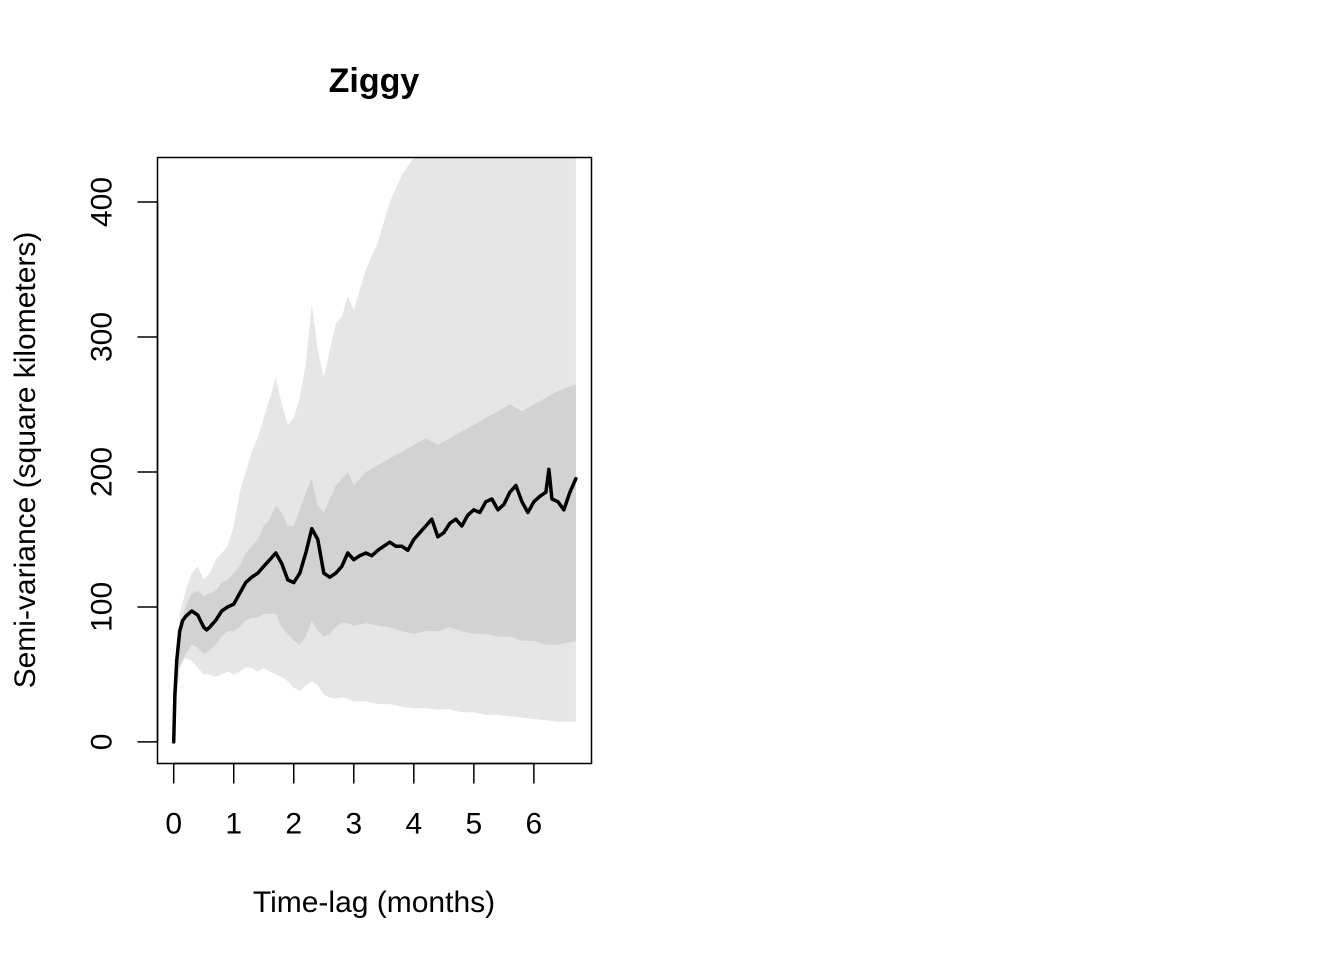  I want to click on x-axis: 0 1 2 3 4 5 6, so click(354, 801).